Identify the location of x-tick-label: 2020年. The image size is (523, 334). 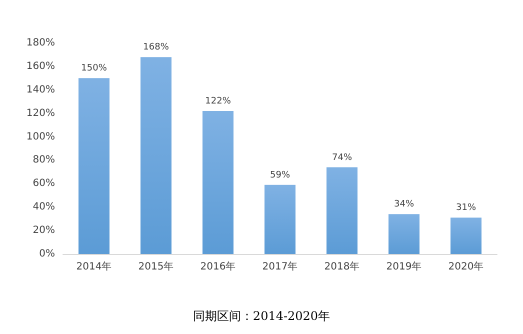
(466, 266).